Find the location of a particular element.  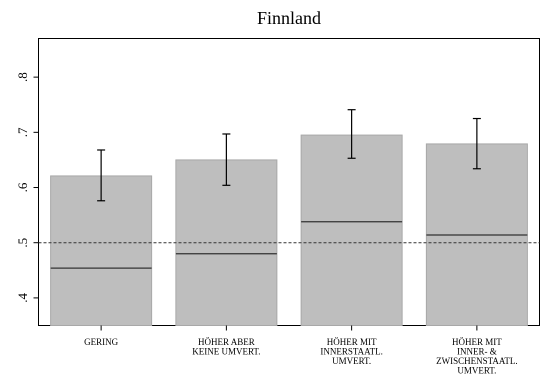

x-tick-label: ZWISCHENSTAATL. is located at coordinates (477, 361).